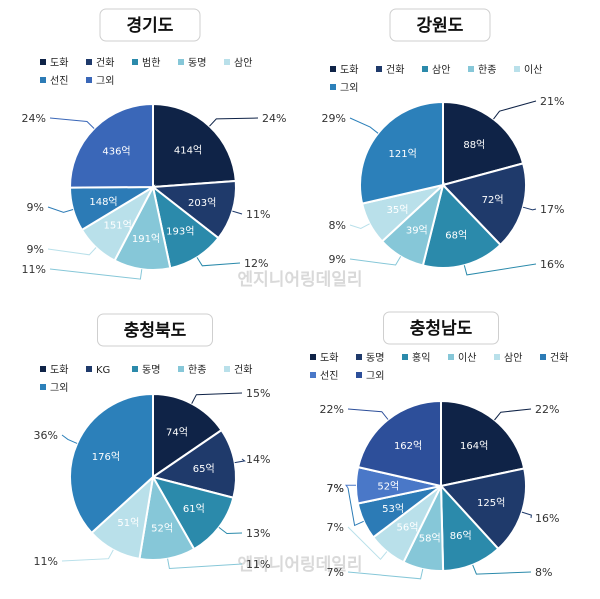 The width and height of the screenshot is (600, 599). Describe the element at coordinates (188, 150) in the screenshot. I see `slice-value-label: 414억` at that location.